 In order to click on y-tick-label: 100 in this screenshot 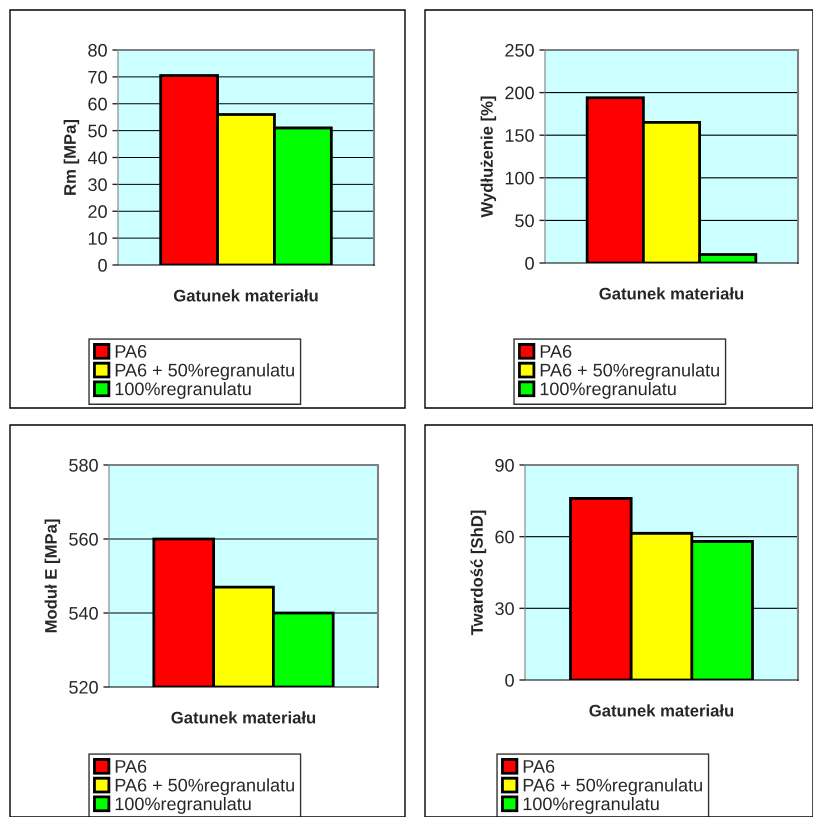, I will do `click(520, 178)`.